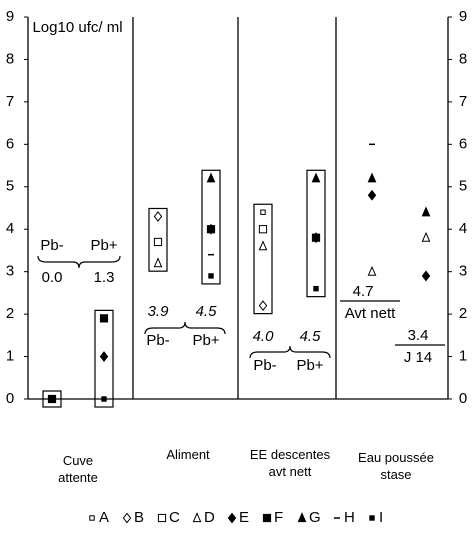  I want to click on legend-label: F, so click(278, 517).